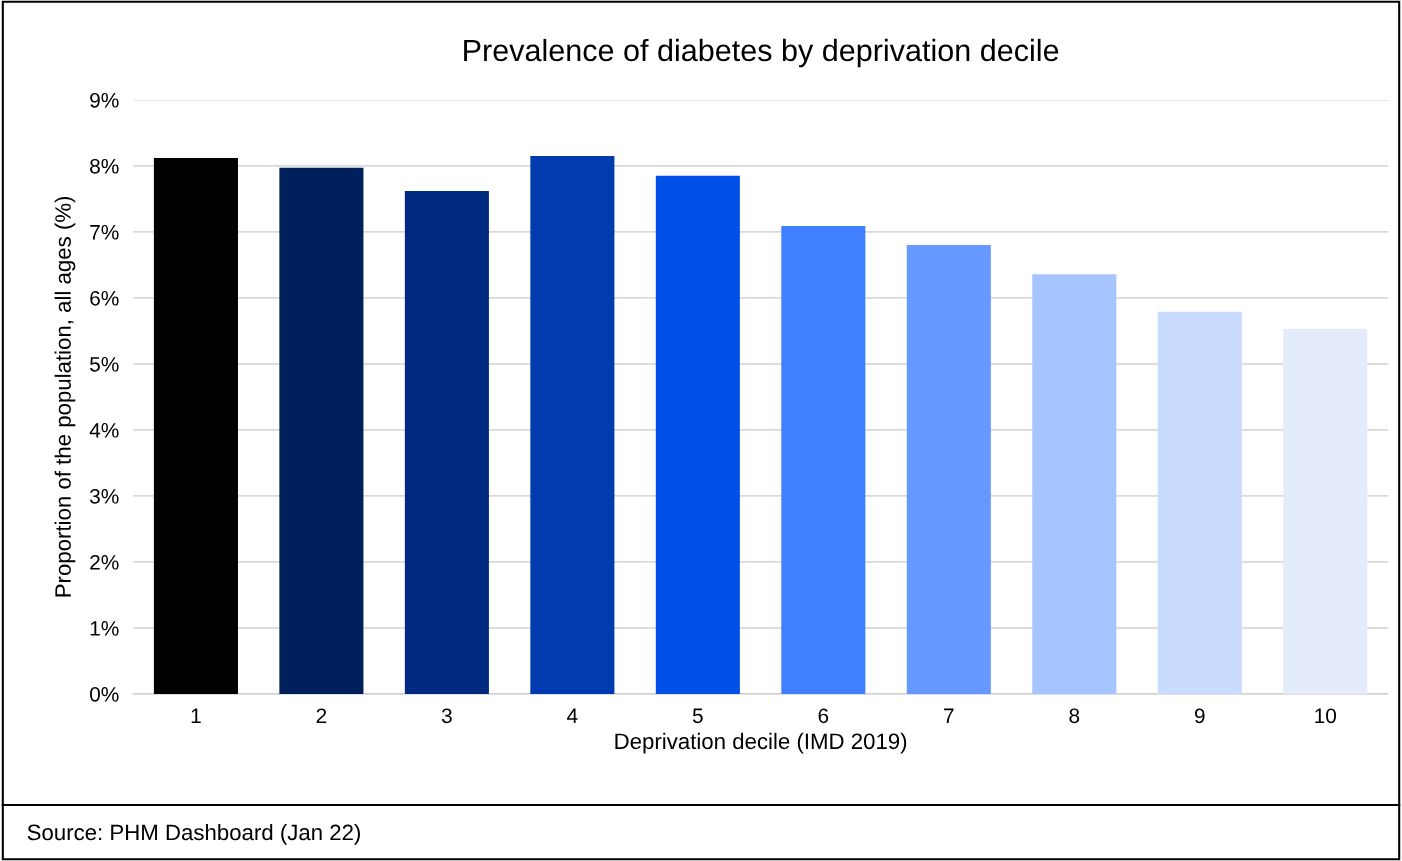  I want to click on y-tick-label: 2%, so click(104, 562).